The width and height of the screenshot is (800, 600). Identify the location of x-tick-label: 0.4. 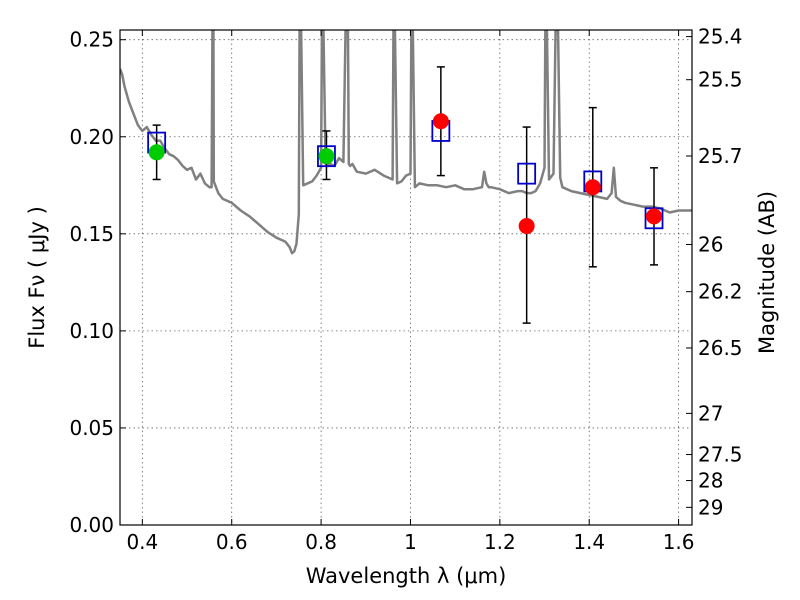
(142, 542).